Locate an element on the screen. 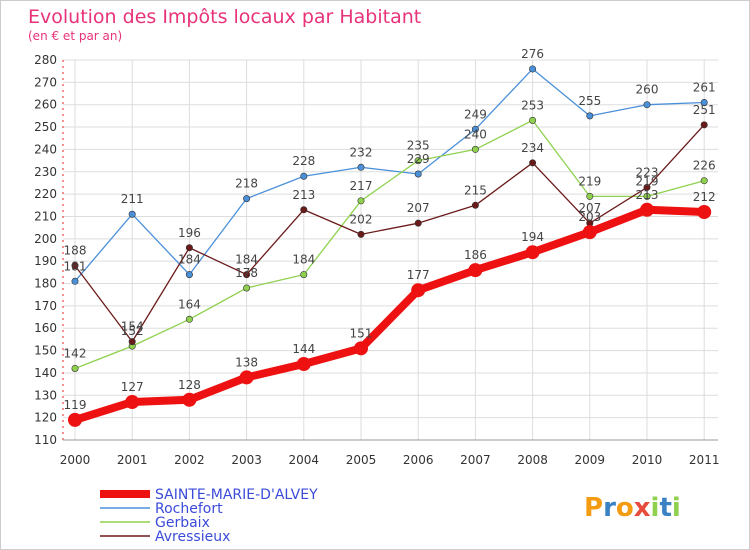 Image resolution: width=750 pixels, height=550 pixels. x-tick-label: 2008 is located at coordinates (532, 460).